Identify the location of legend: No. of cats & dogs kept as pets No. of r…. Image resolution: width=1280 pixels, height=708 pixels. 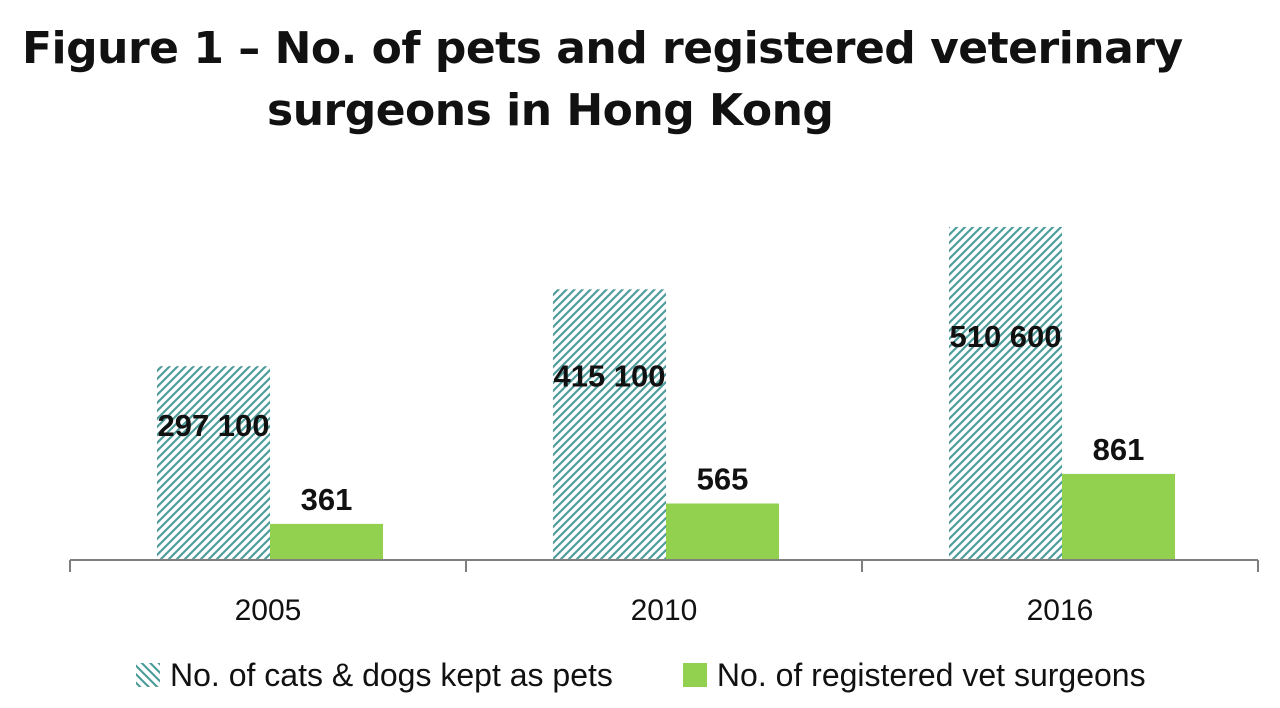
(641, 675).